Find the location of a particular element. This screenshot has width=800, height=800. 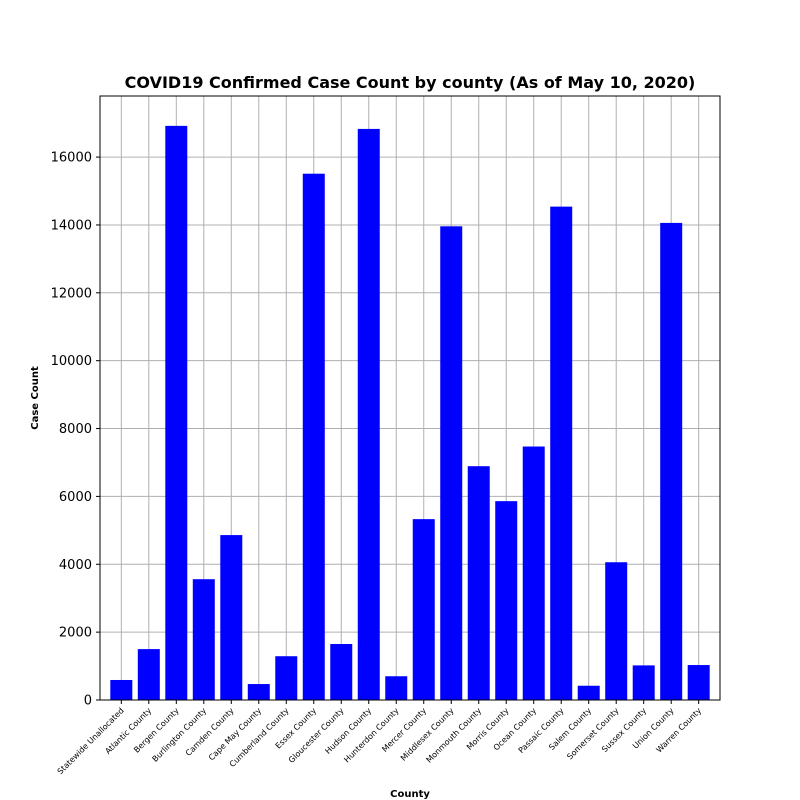

y-axis-ticks: 0 2000 4000 6000 8000 10000 12000 14000 16000 is located at coordinates (75, 430).